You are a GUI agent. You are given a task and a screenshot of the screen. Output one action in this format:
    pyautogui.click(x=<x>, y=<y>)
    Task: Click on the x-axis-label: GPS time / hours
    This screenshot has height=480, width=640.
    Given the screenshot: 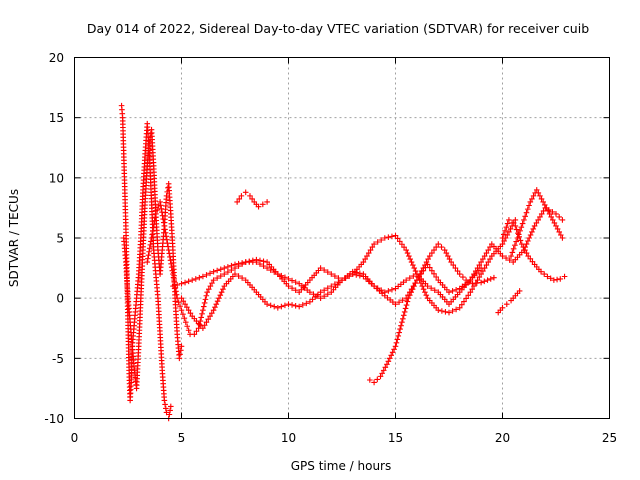 What is the action you would take?
    pyautogui.click(x=341, y=466)
    